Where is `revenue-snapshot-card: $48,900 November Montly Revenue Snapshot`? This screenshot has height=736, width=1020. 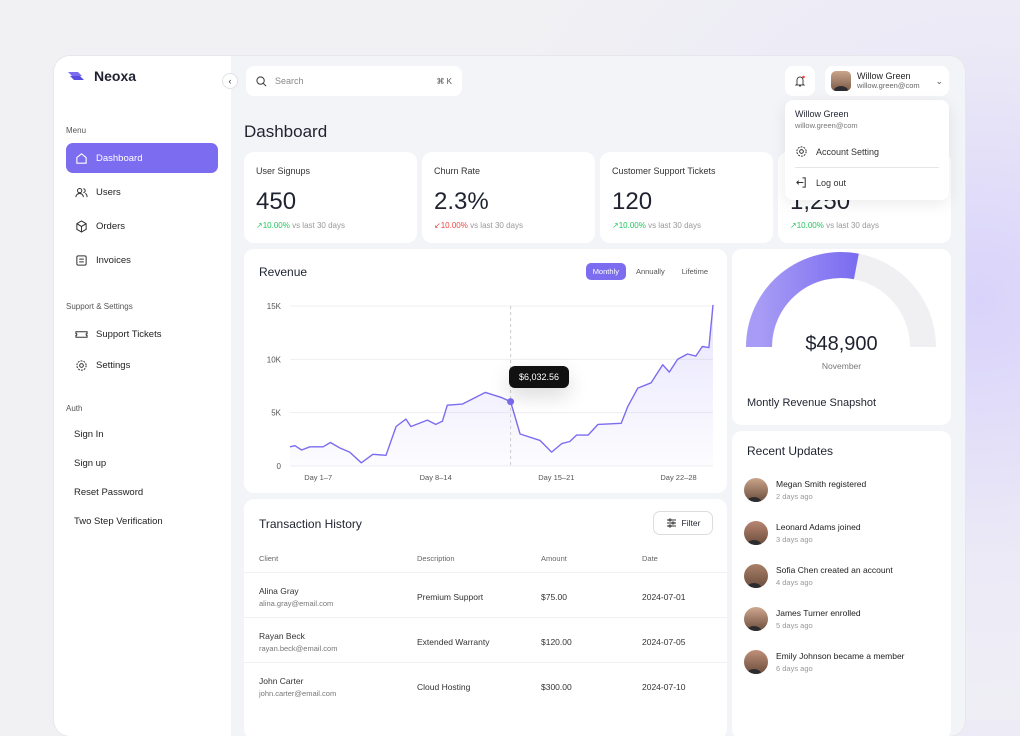 revenue-snapshot-card: $48,900 November Montly Revenue Snapshot is located at coordinates (841, 337).